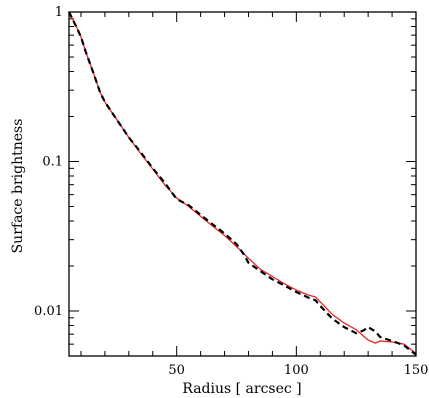  Describe the element at coordinates (59, 12) in the screenshot. I see `y-tick-label: 1` at that location.